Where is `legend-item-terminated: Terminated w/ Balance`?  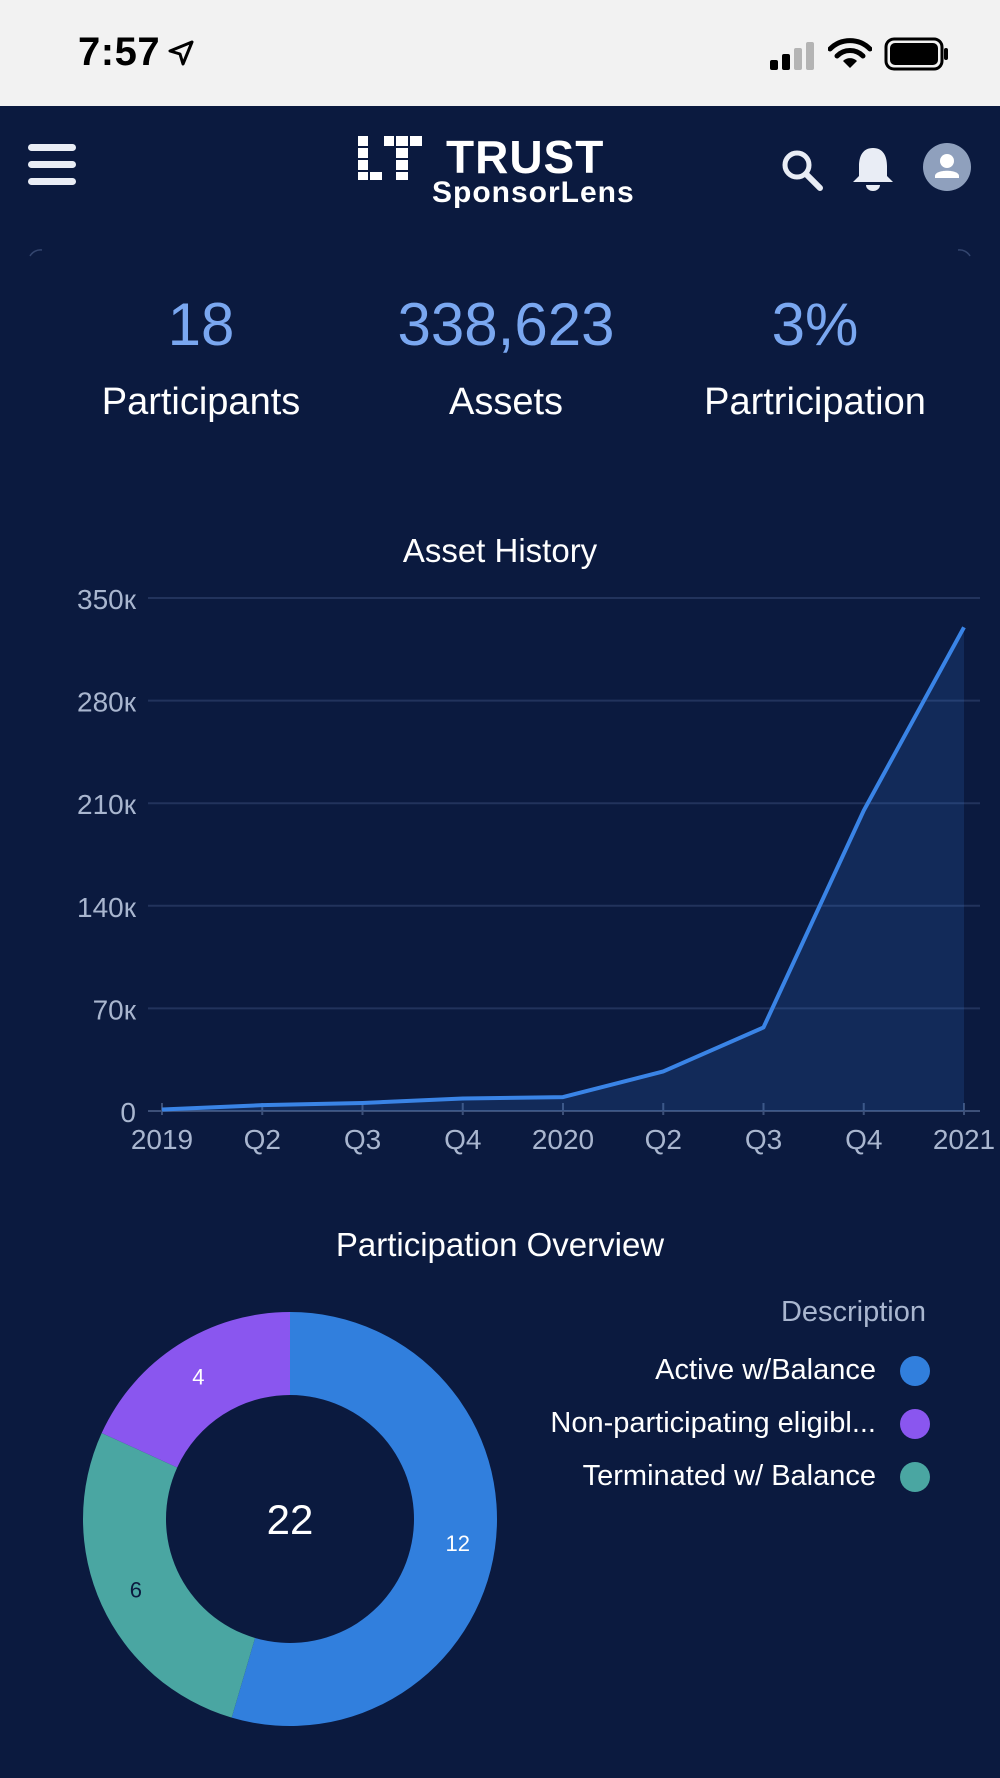
legend-item-terminated: Terminated w/ Balance is located at coordinates (756, 1476).